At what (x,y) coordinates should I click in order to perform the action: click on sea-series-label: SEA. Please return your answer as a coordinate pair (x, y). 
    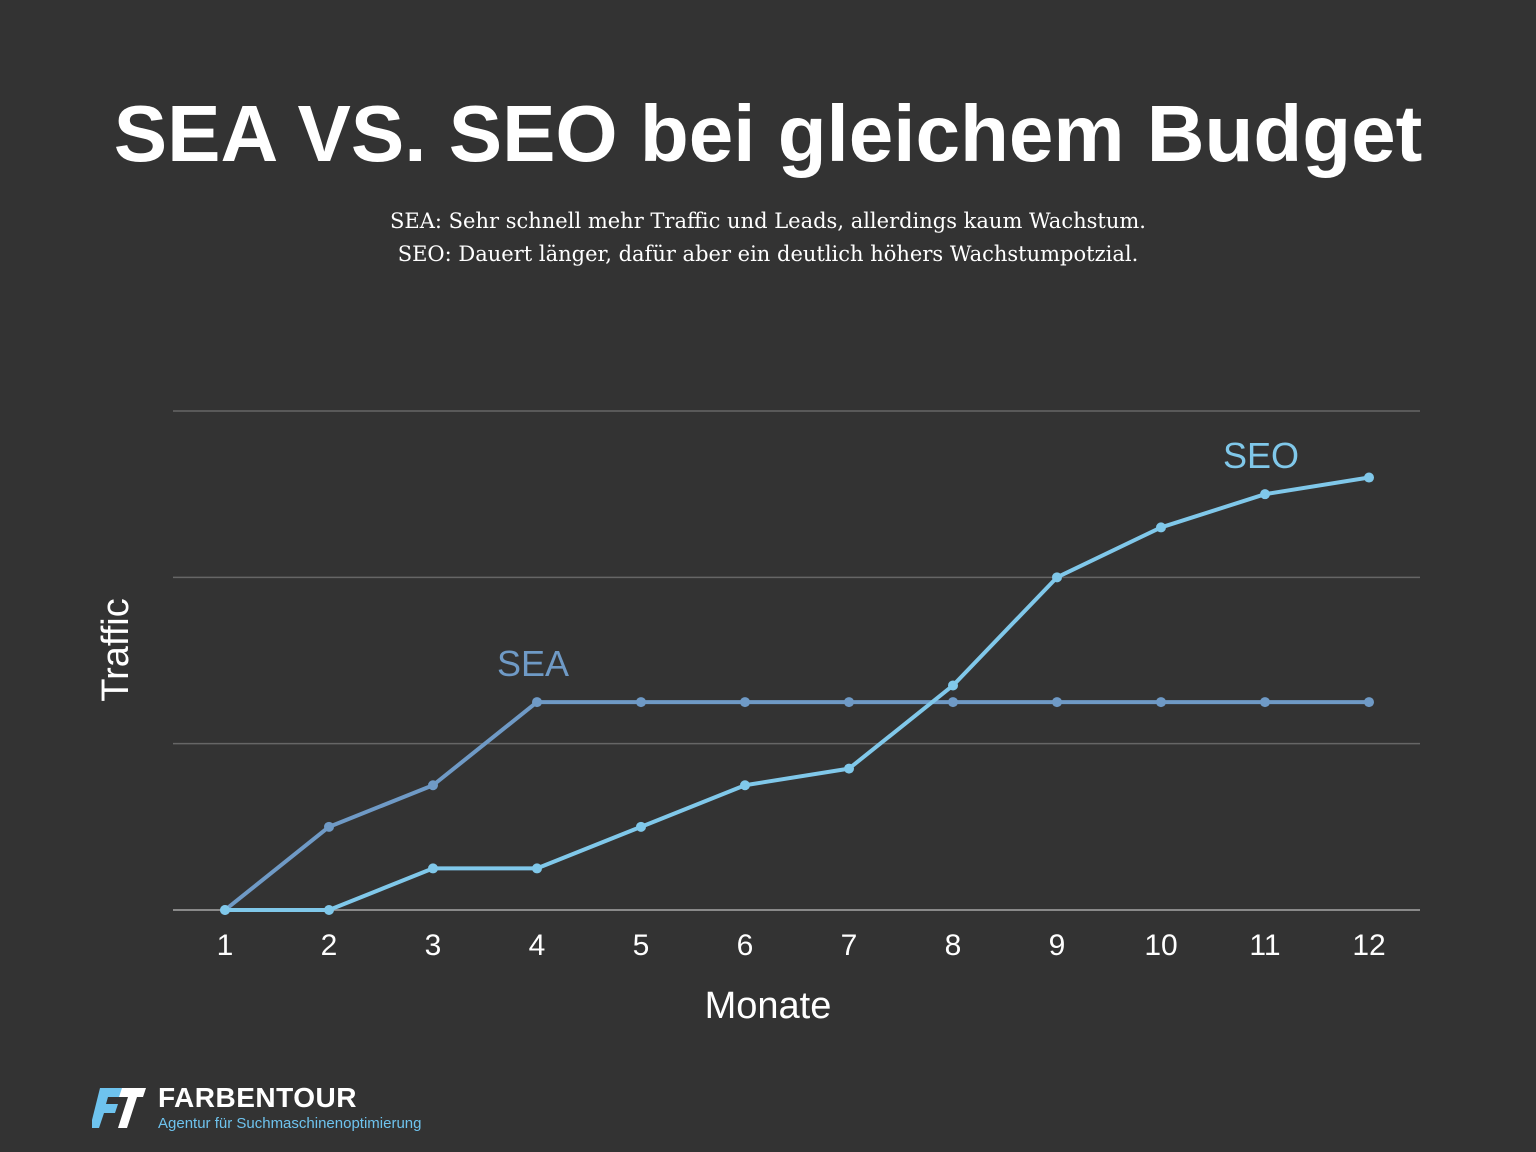
    Looking at the image, I should click on (533, 663).